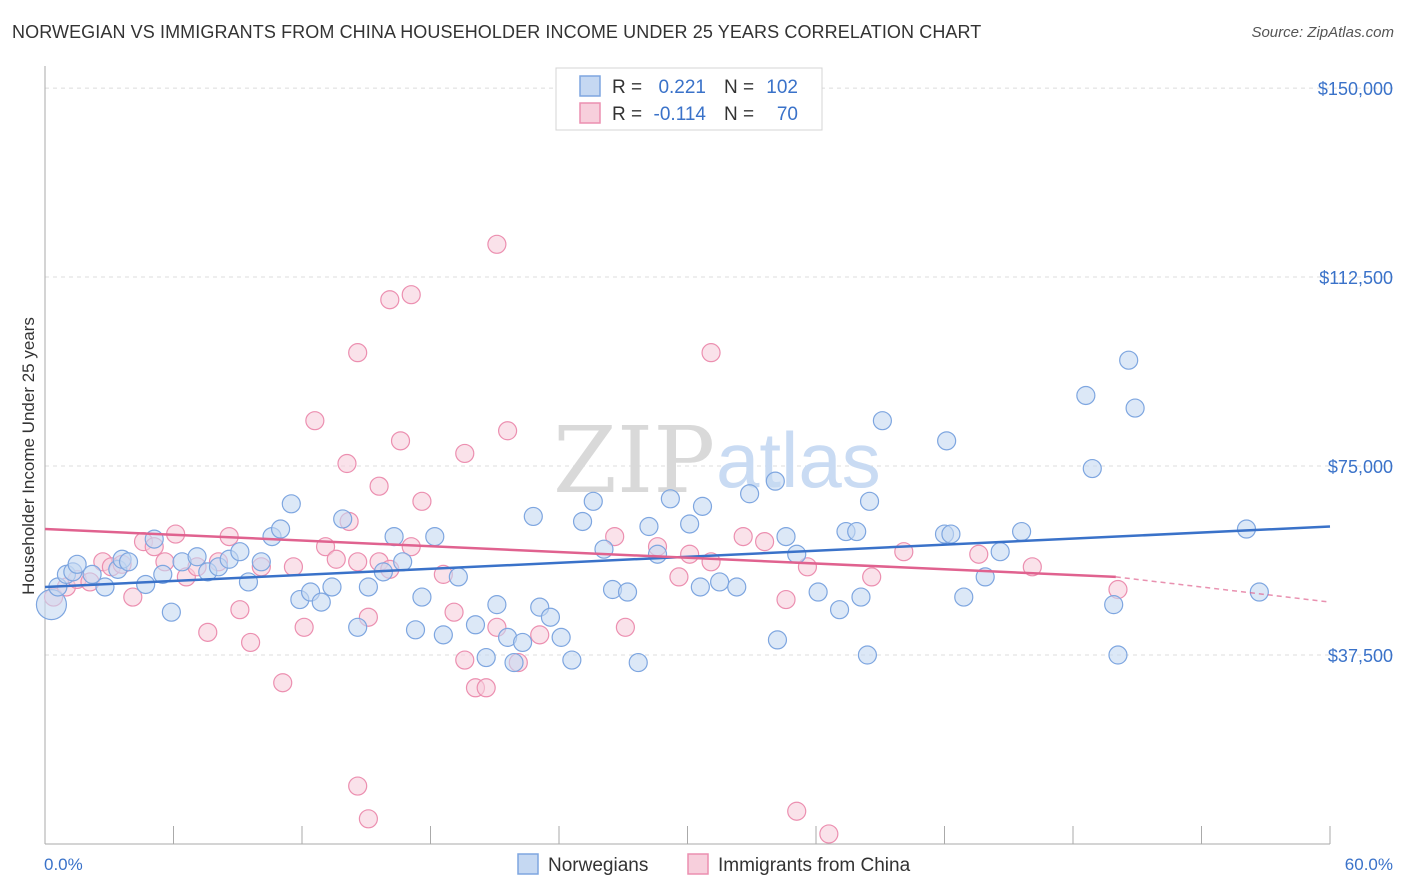 The height and width of the screenshot is (892, 1406). I want to click on y-tick-label: $150,000, so click(1355, 89).